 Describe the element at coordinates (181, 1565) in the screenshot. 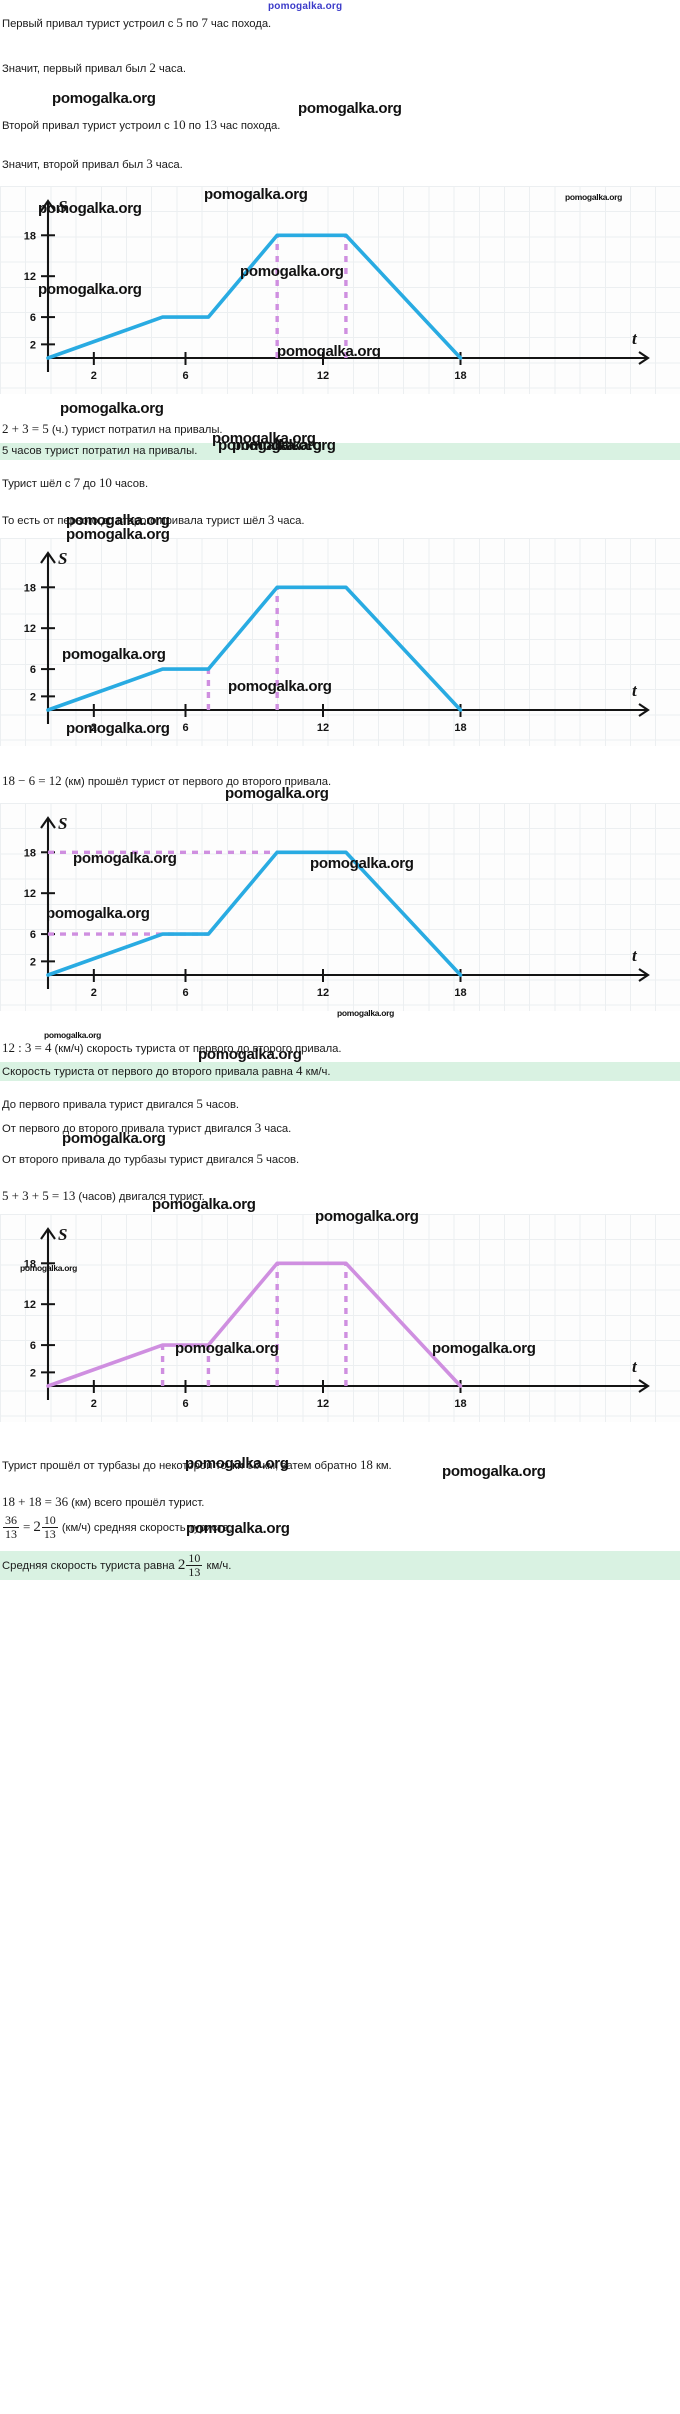

I see `mixed-whole-part: 2` at that location.